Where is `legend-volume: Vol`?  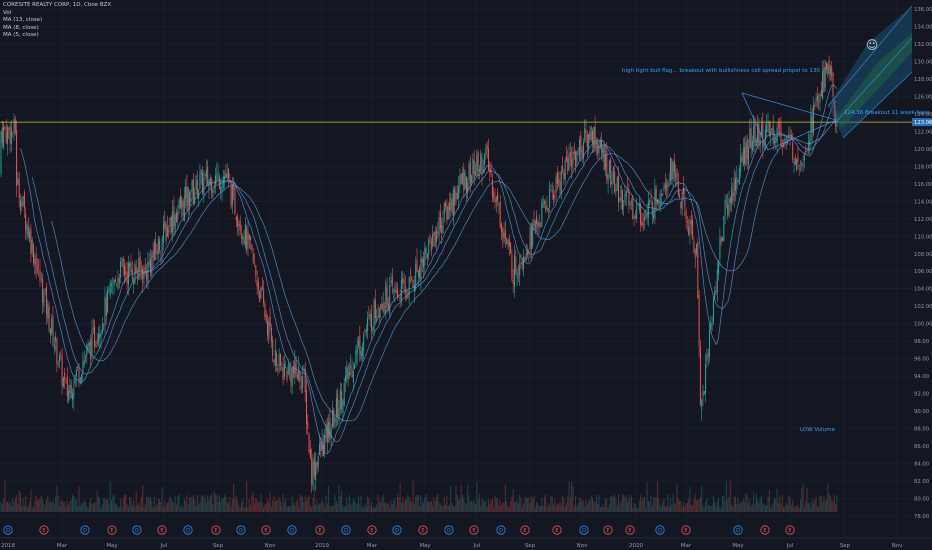
legend-volume: Vol is located at coordinates (7, 12).